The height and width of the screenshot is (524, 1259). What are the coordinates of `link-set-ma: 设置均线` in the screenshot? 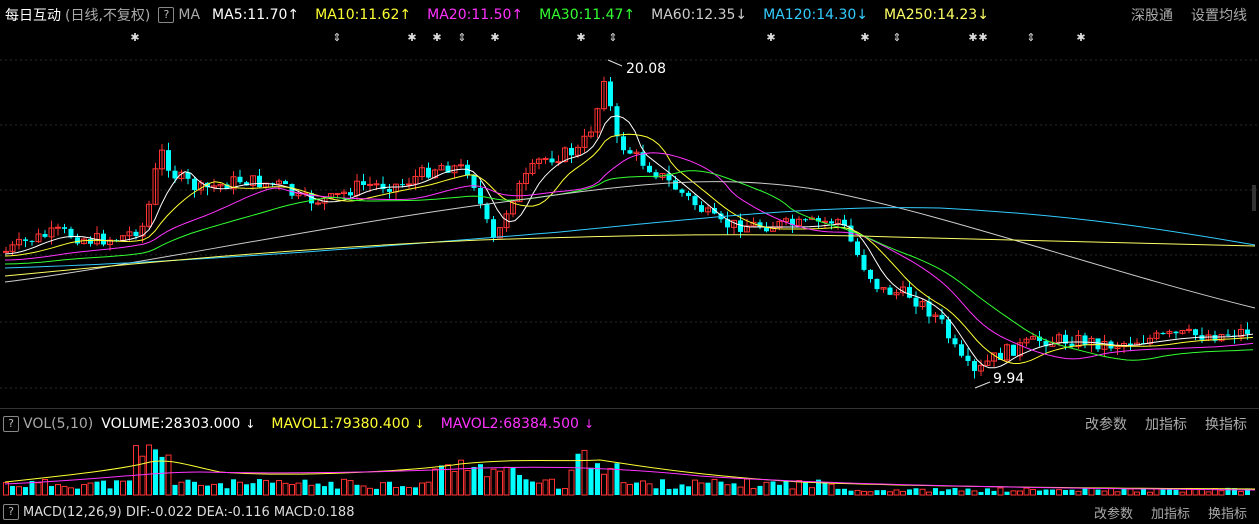 It's located at (1219, 16).